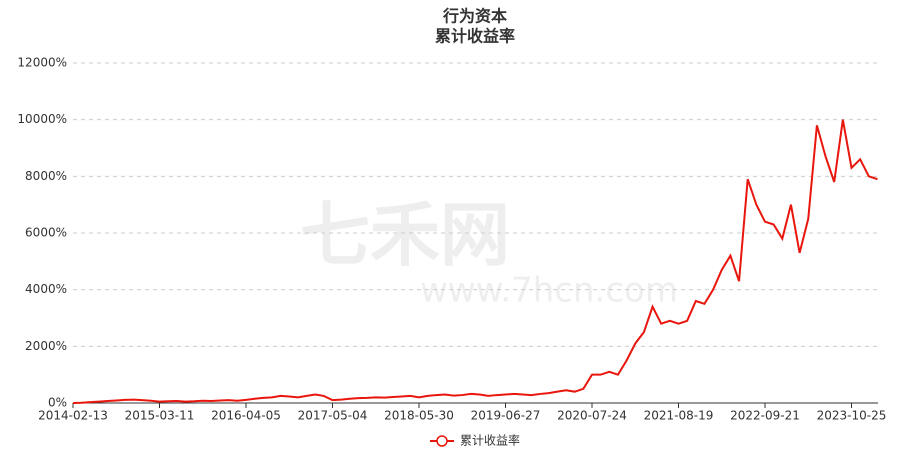 Image resolution: width=901 pixels, height=465 pixels. Describe the element at coordinates (679, 416) in the screenshot. I see `x-tick-label: 2021-08-19` at that location.